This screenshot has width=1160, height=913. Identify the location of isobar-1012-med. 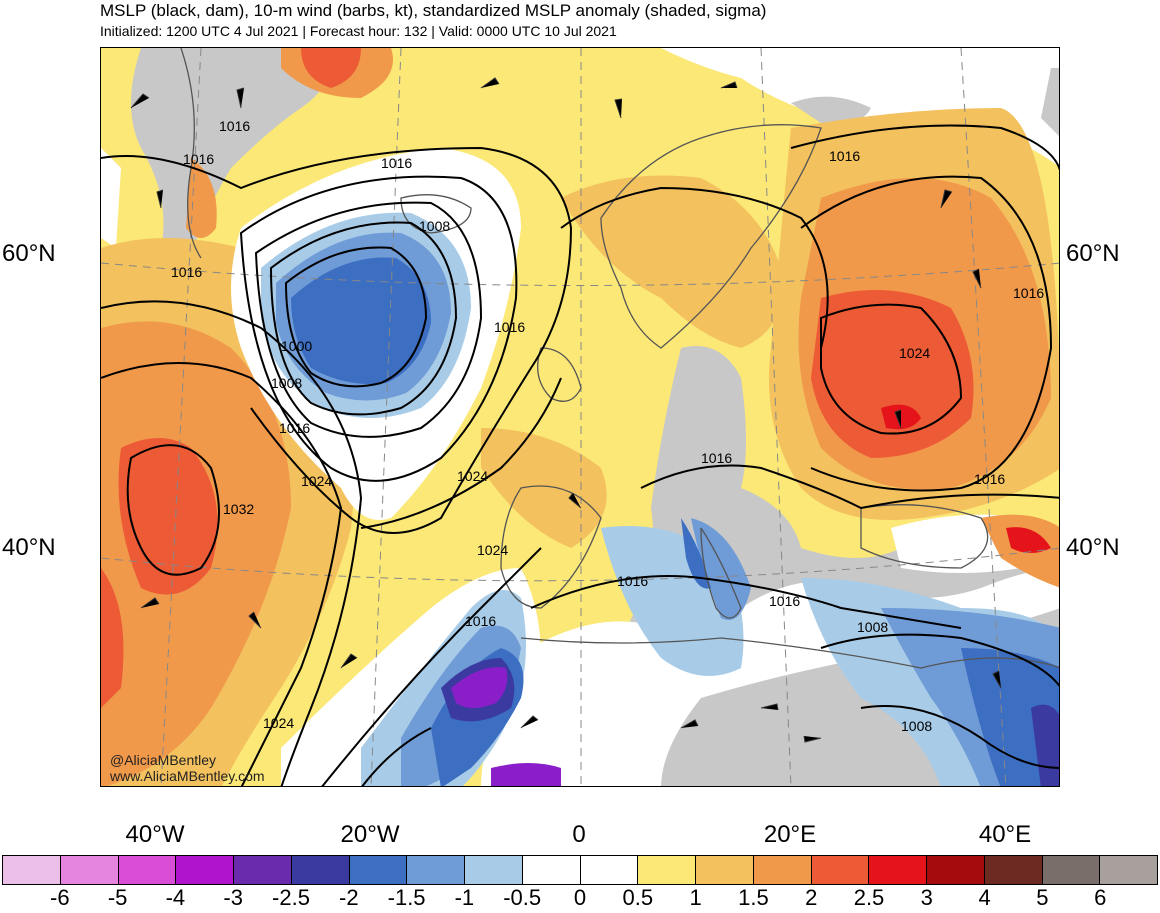
(746, 602).